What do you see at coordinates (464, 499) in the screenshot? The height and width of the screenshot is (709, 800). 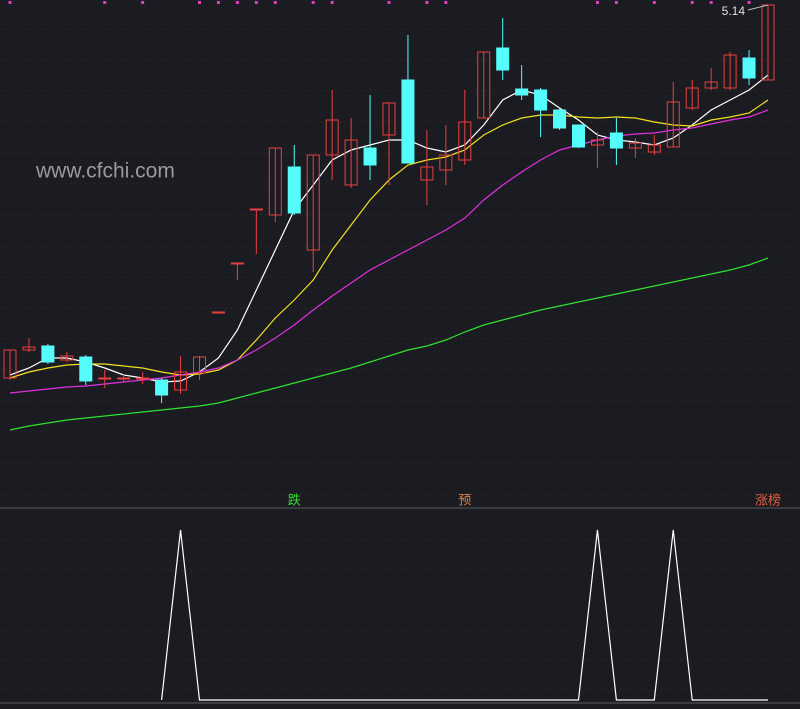 I see `signal-label: 预` at bounding box center [464, 499].